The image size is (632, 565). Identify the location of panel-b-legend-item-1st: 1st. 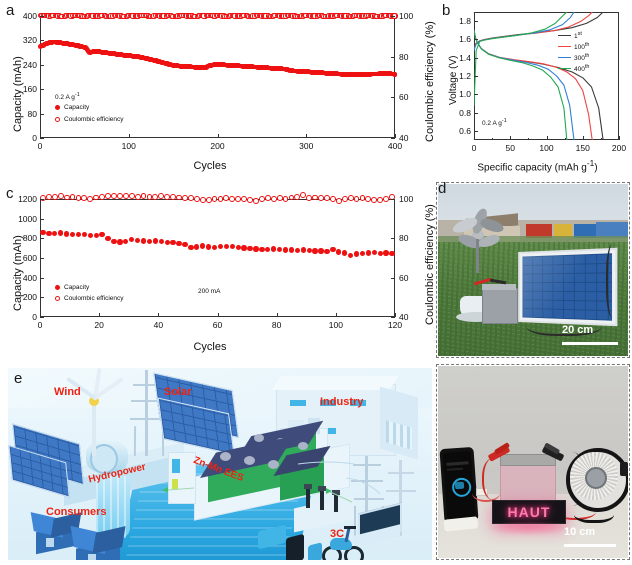
(573, 35).